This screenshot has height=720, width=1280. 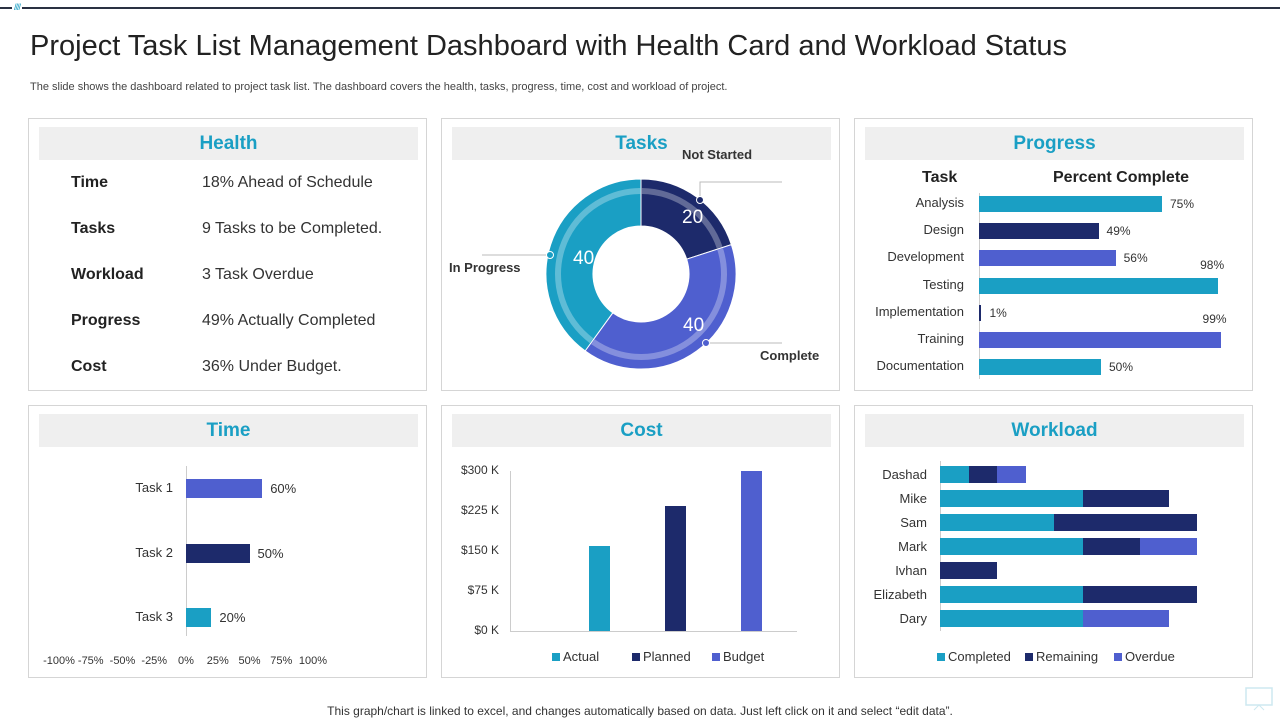 What do you see at coordinates (1011, 546) in the screenshot?
I see `workload-bar-mark-completed` at bounding box center [1011, 546].